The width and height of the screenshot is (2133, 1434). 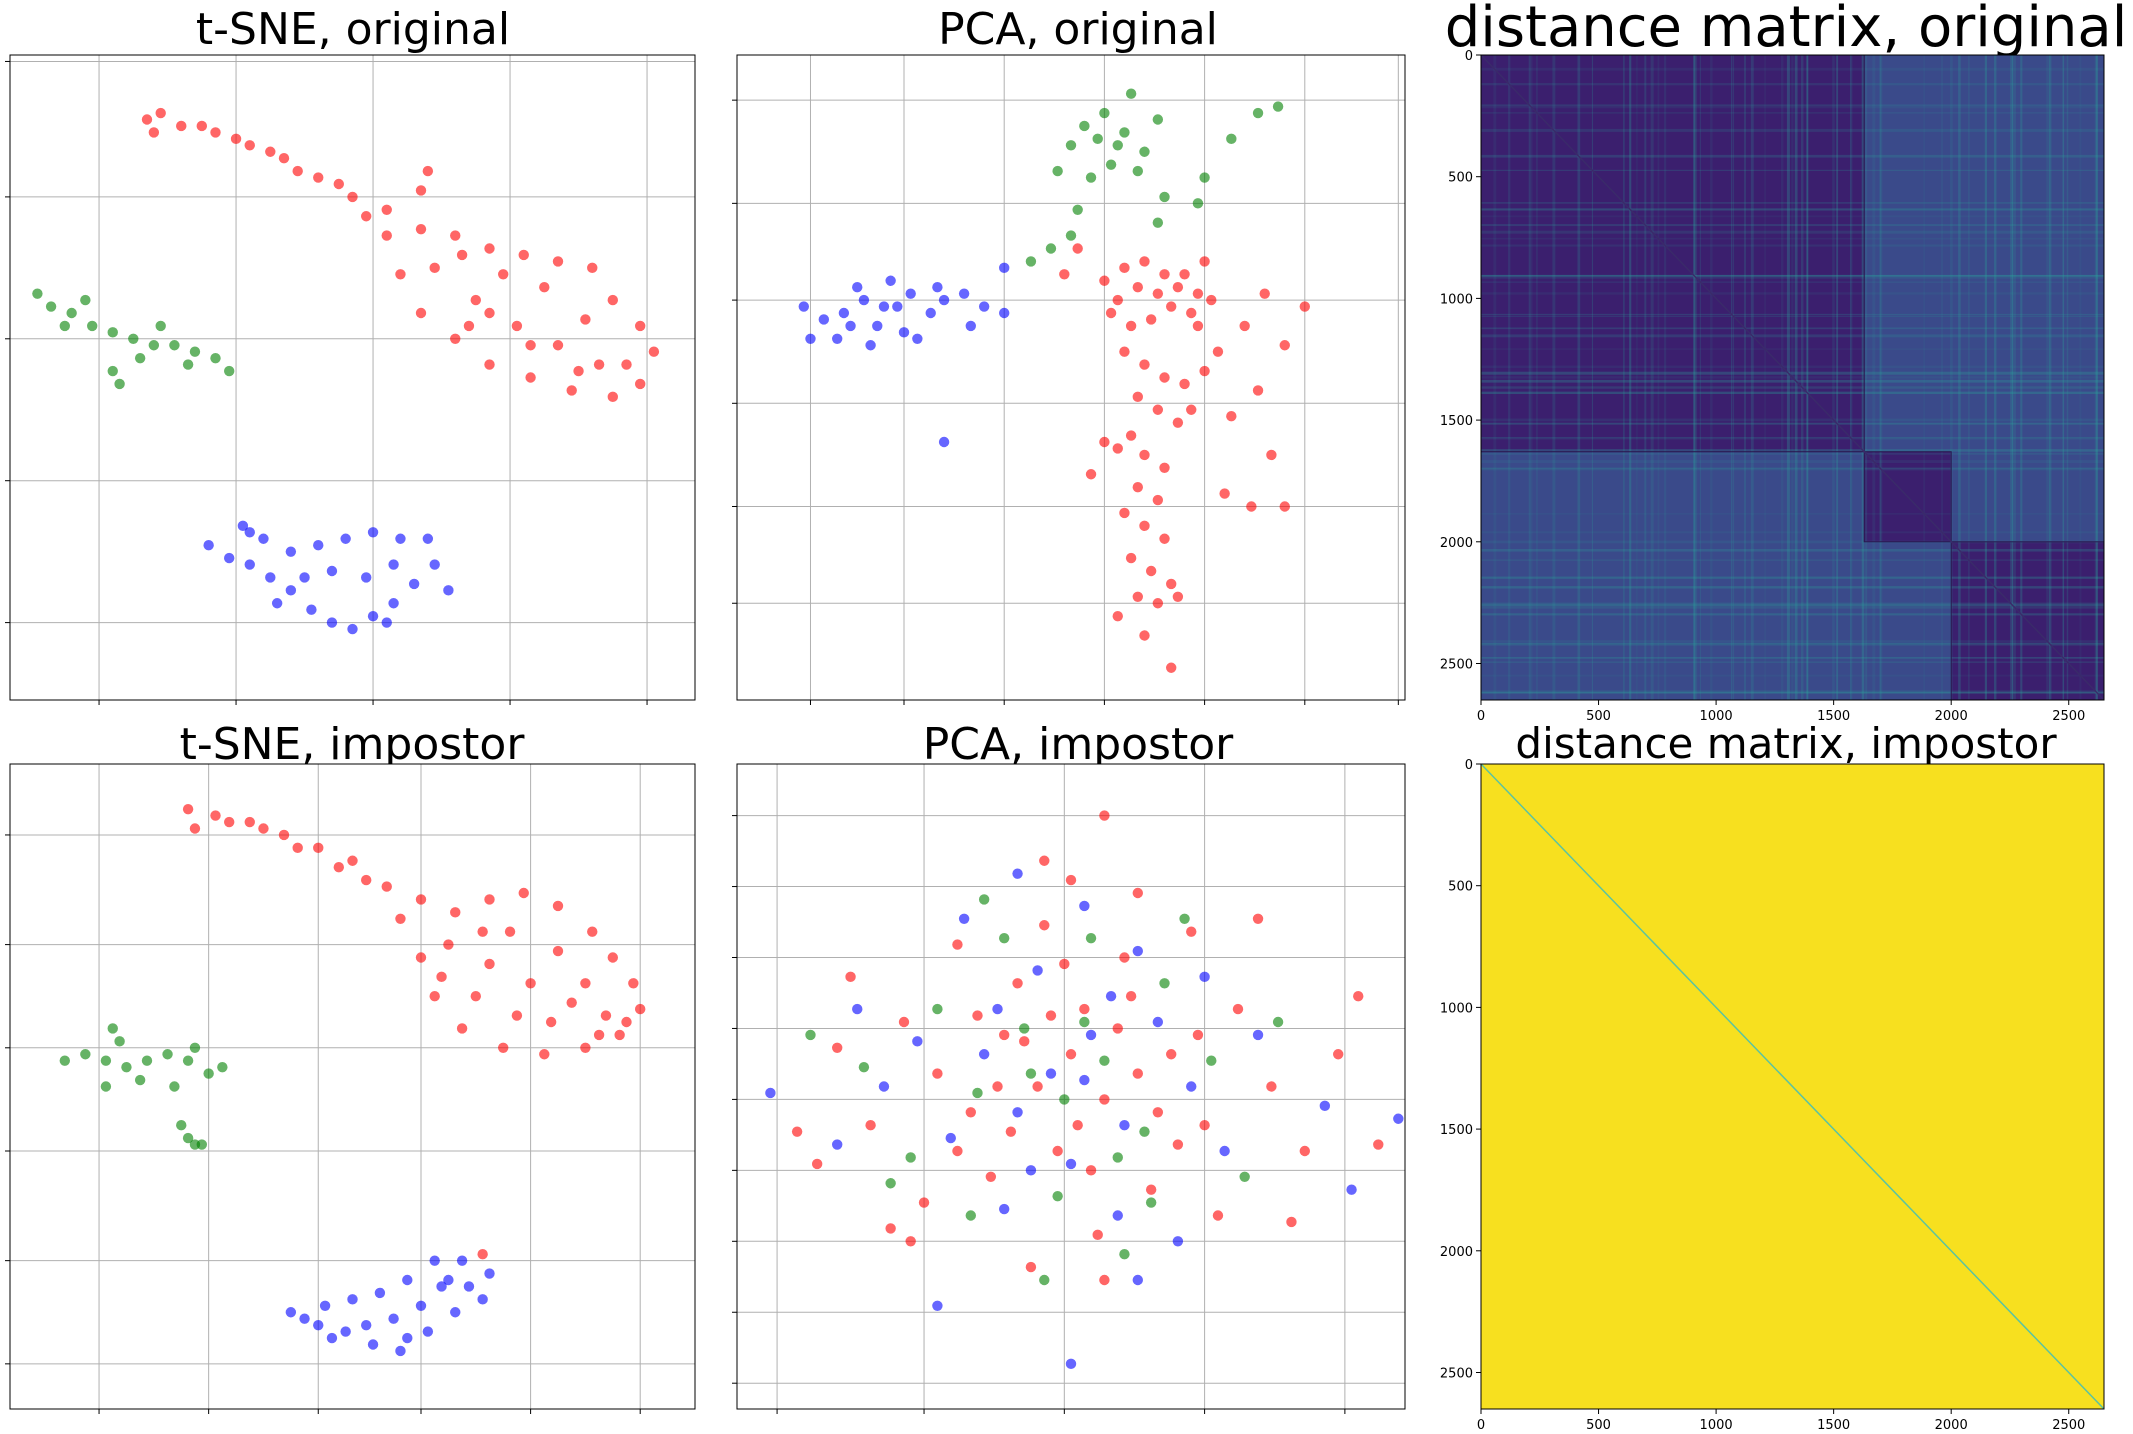 I want to click on heatmap-block-edge, so click(x=1907, y=497).